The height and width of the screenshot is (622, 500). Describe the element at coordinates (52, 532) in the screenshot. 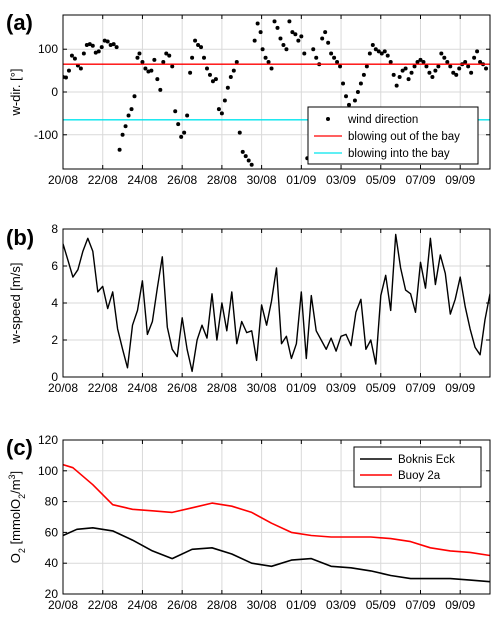

I see `y-tick-label: 60` at that location.